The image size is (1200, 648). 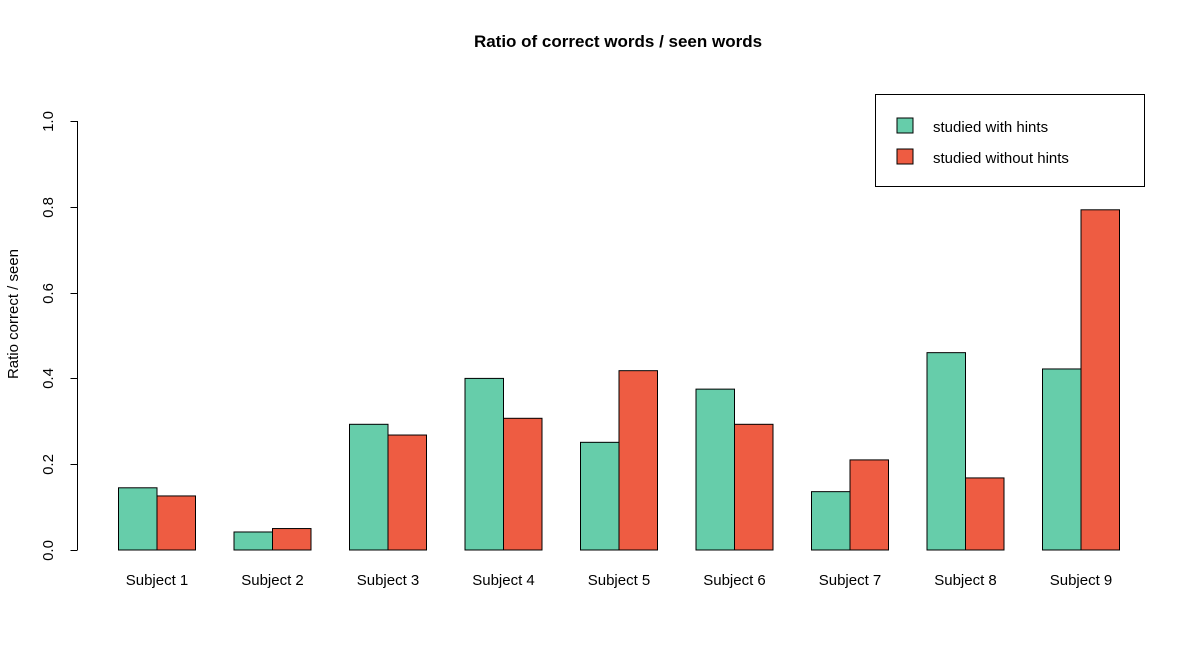 I want to click on legend-label-with-hints: studied with hints, so click(x=990, y=127).